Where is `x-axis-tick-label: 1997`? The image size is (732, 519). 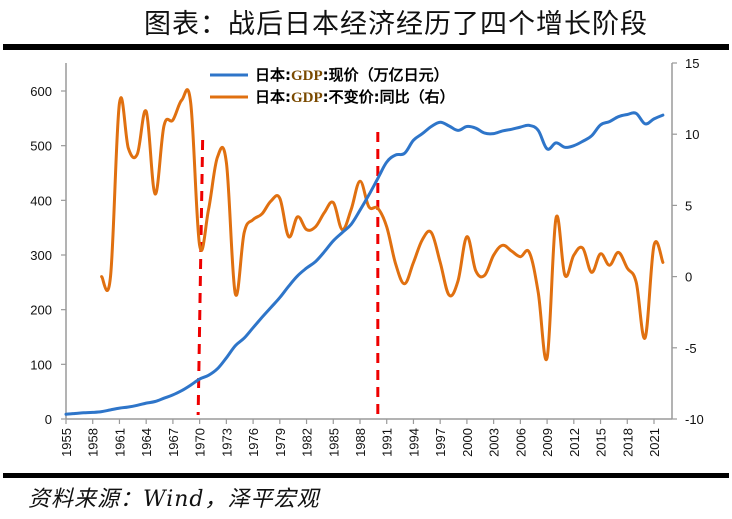 x-axis-tick-label: 1997 is located at coordinates (440, 442).